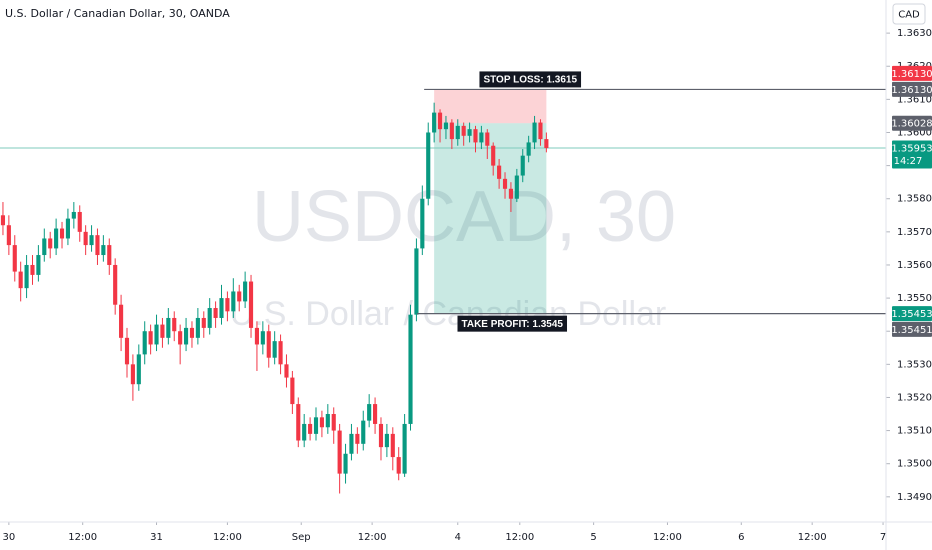 Image resolution: width=932 pixels, height=550 pixels. I want to click on x-tick-label: 31, so click(156, 537).